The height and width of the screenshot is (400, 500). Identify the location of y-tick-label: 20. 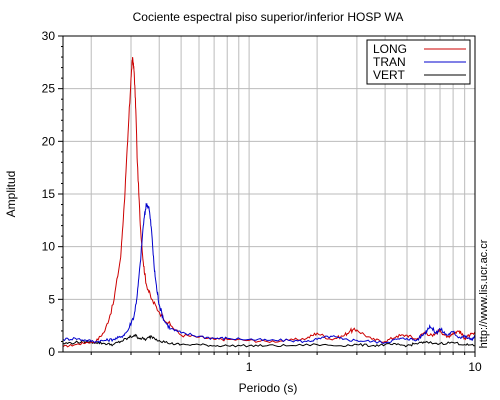
(49, 141).